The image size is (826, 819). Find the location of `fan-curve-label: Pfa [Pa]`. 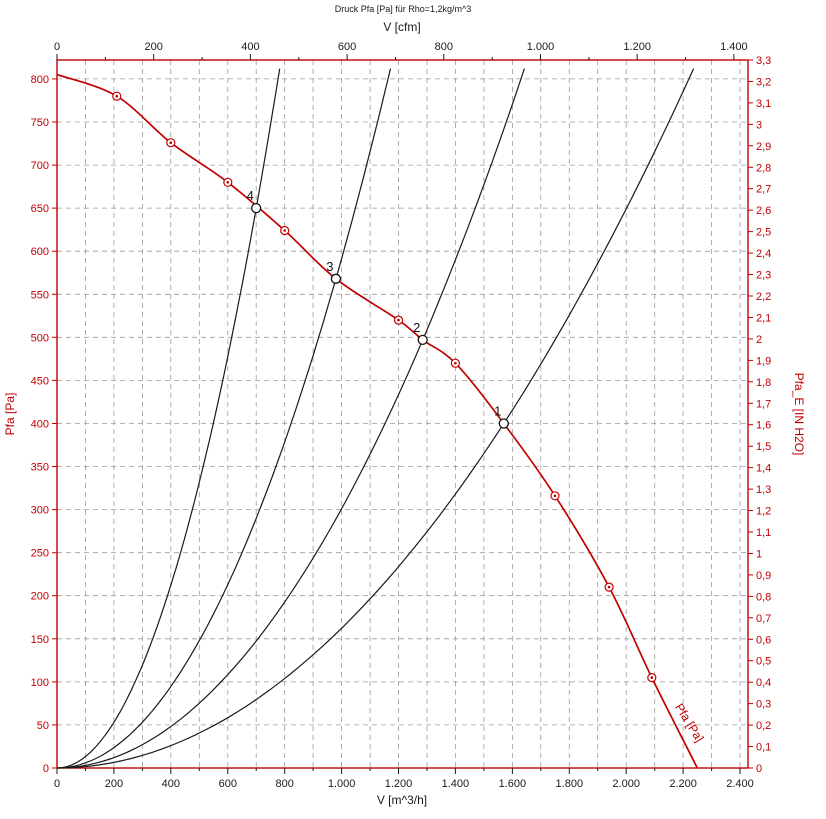

fan-curve-label: Pfa [Pa] is located at coordinates (689, 723).